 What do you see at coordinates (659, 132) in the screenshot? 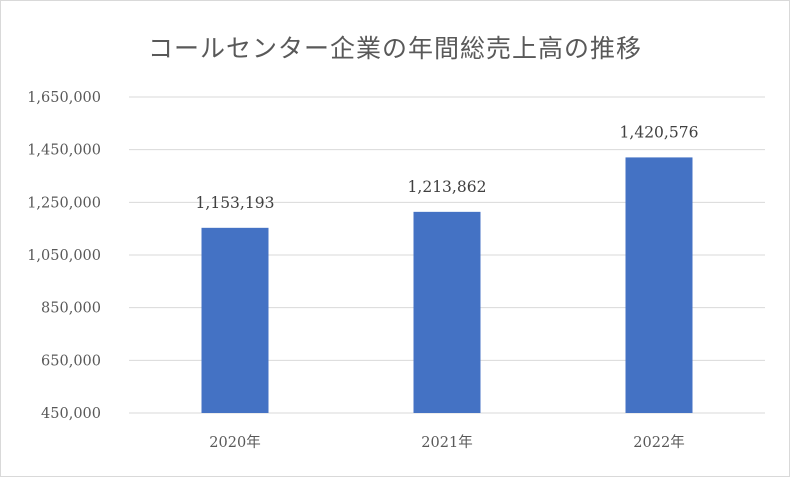
I see `data-label: 1,420,576` at bounding box center [659, 132].